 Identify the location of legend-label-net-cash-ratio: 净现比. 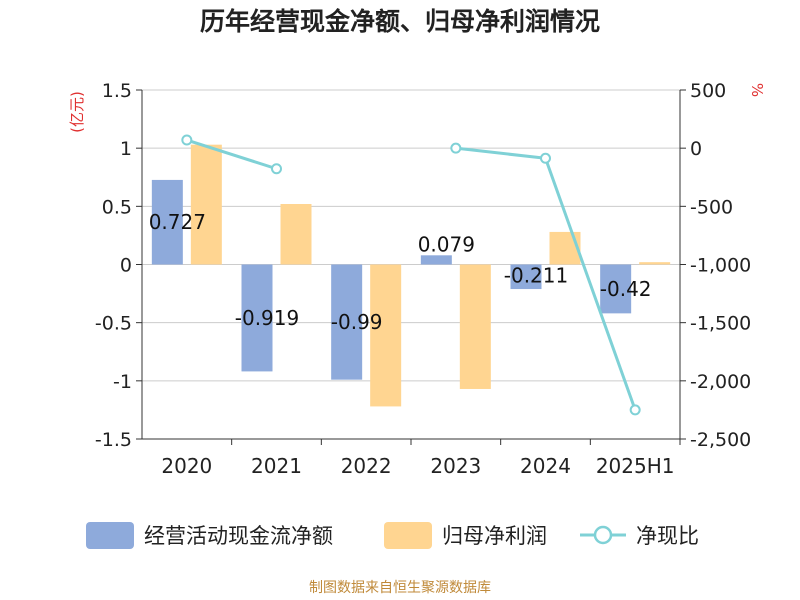
(667, 536).